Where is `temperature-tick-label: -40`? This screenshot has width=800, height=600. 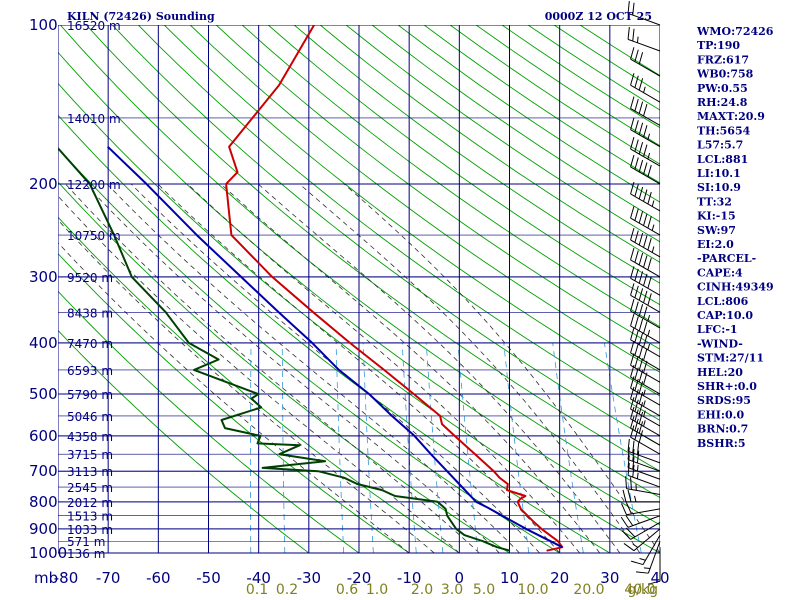 temperature-tick-label: -40 is located at coordinates (258, 578).